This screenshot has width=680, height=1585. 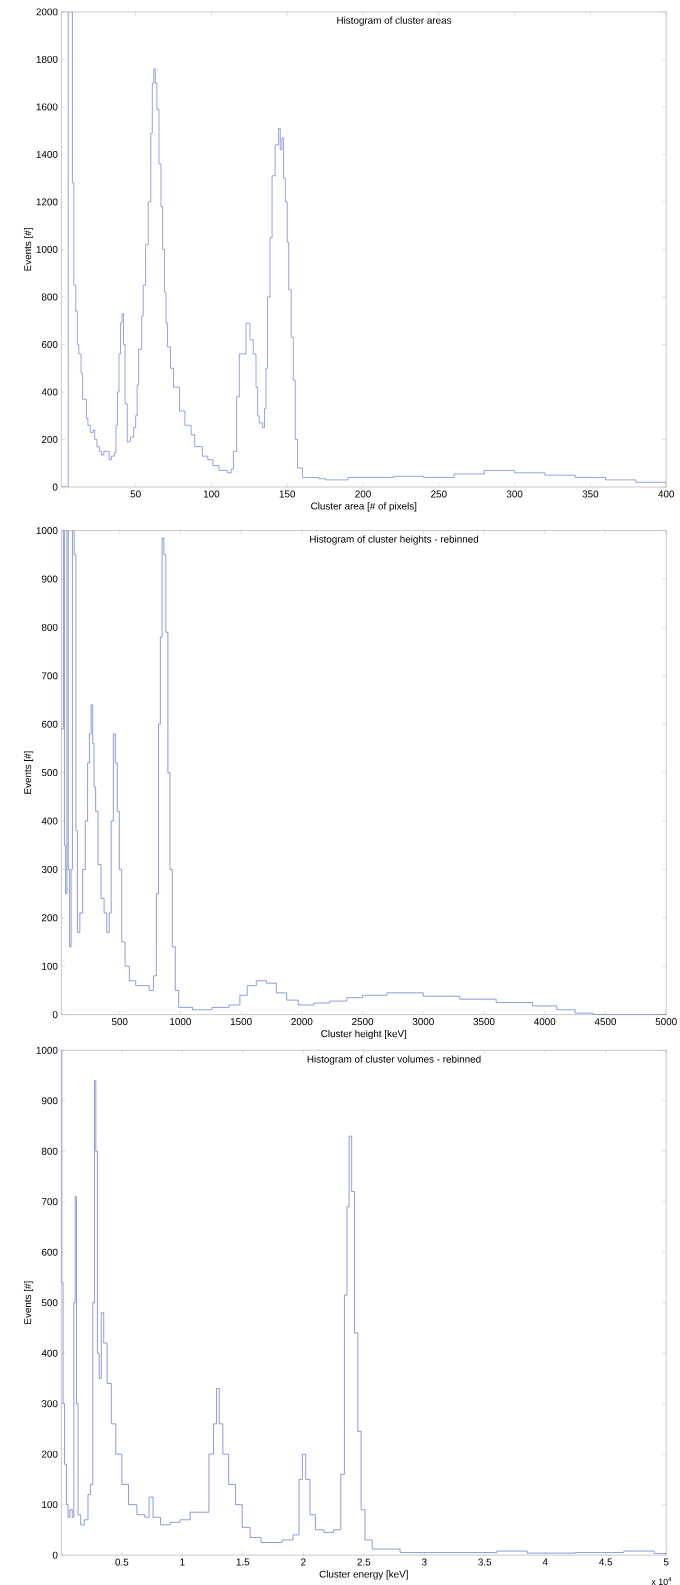 What do you see at coordinates (47, 154) in the screenshot?
I see `y-tick-label: 1400` at bounding box center [47, 154].